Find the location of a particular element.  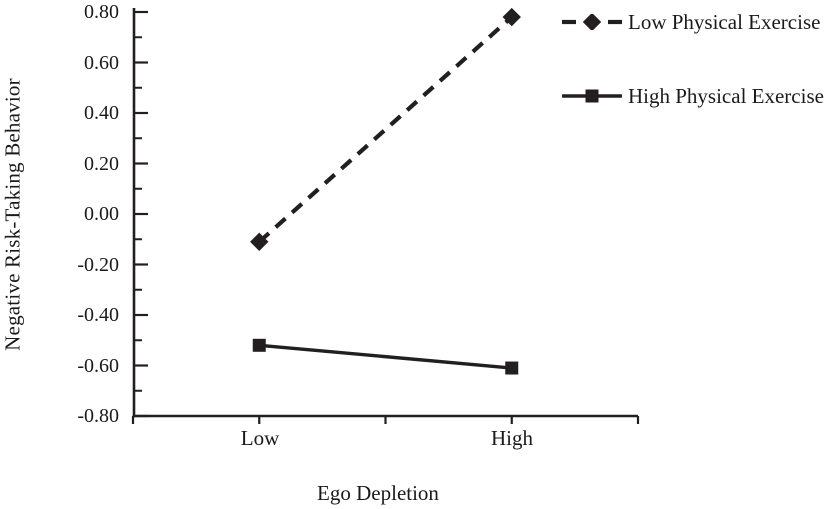

legend-item-high-physical-exercise: High Physical Exercise is located at coordinates (692, 96).